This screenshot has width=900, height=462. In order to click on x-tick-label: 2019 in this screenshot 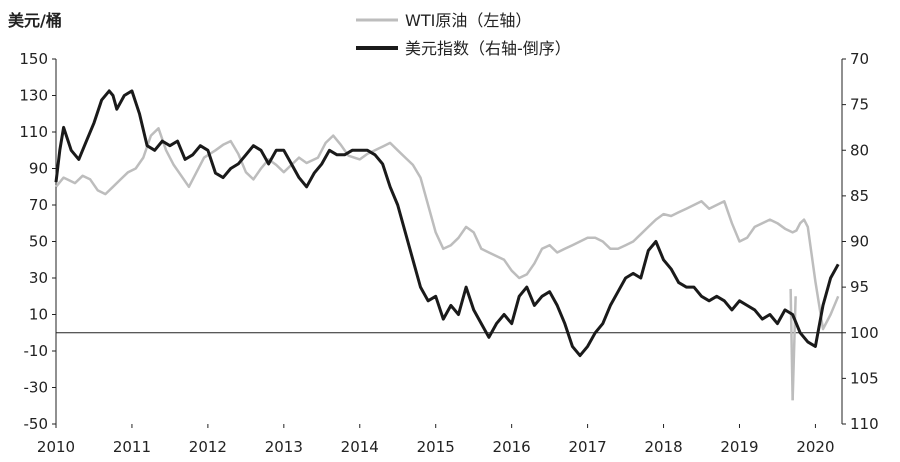, I will do `click(739, 447)`.